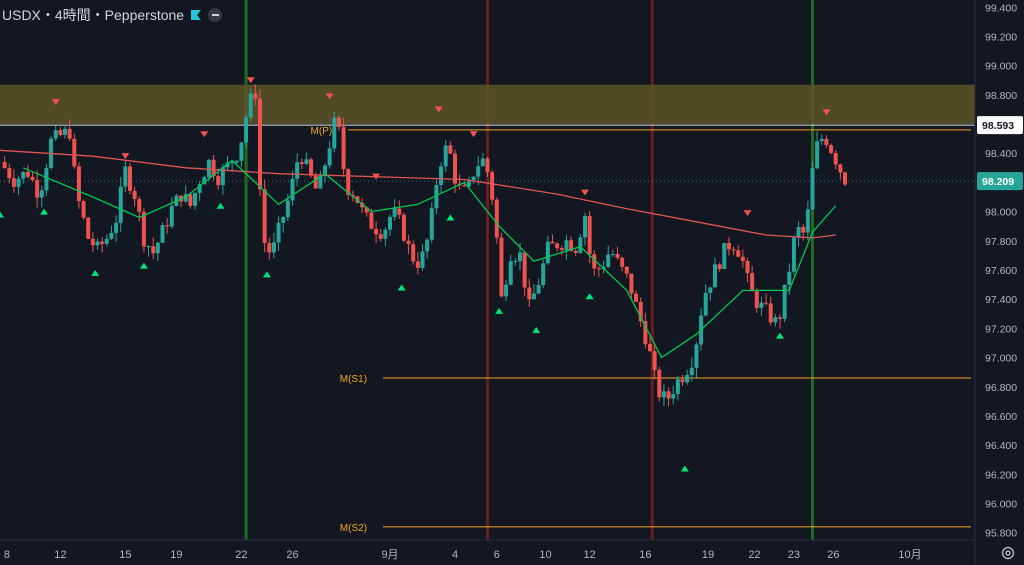  What do you see at coordinates (1001, 505) in the screenshot?
I see `price-tick-label: 96.000` at bounding box center [1001, 505].